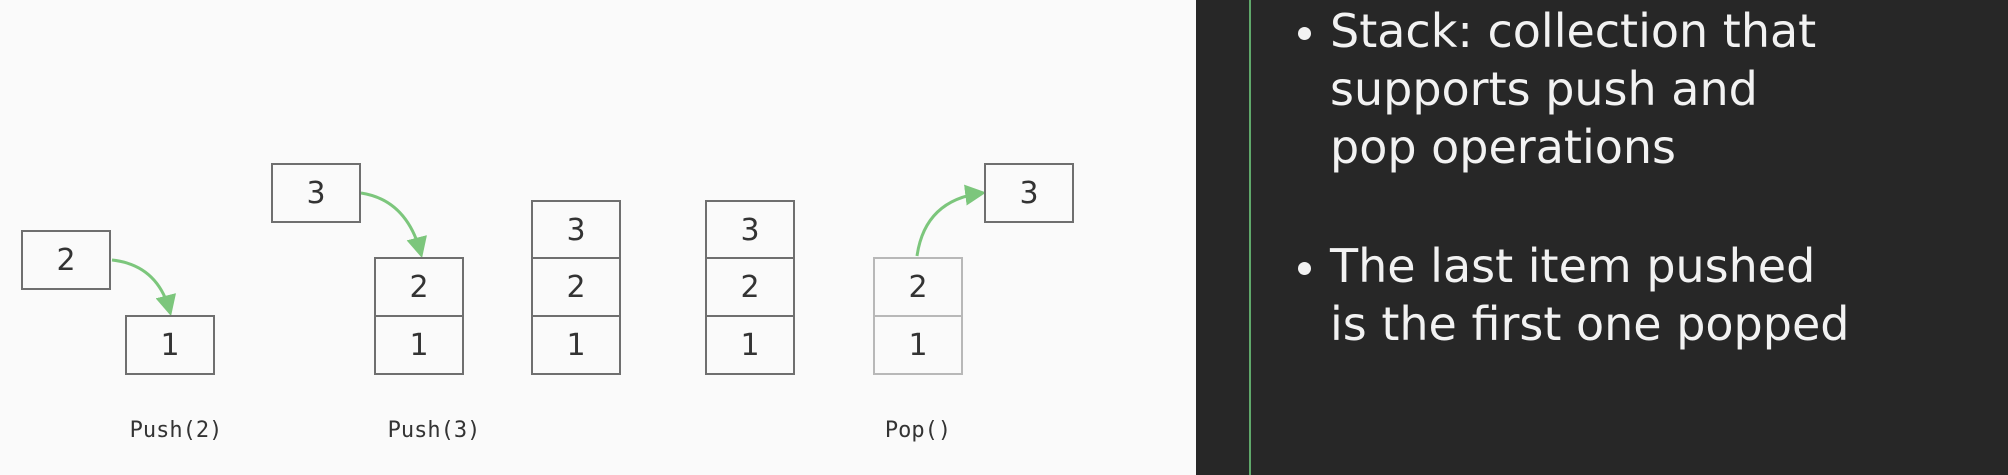  Describe the element at coordinates (393, 225) in the screenshot. I see `push-3-arrow` at that location.